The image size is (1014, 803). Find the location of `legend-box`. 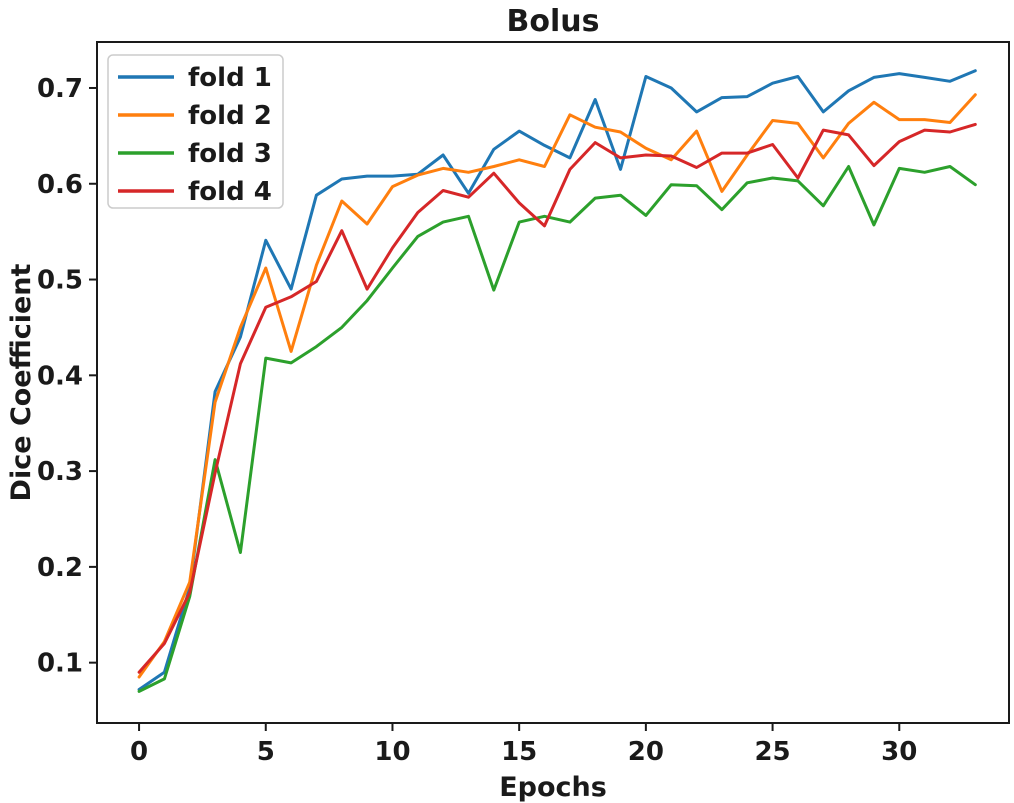

legend-box is located at coordinates (195, 131).